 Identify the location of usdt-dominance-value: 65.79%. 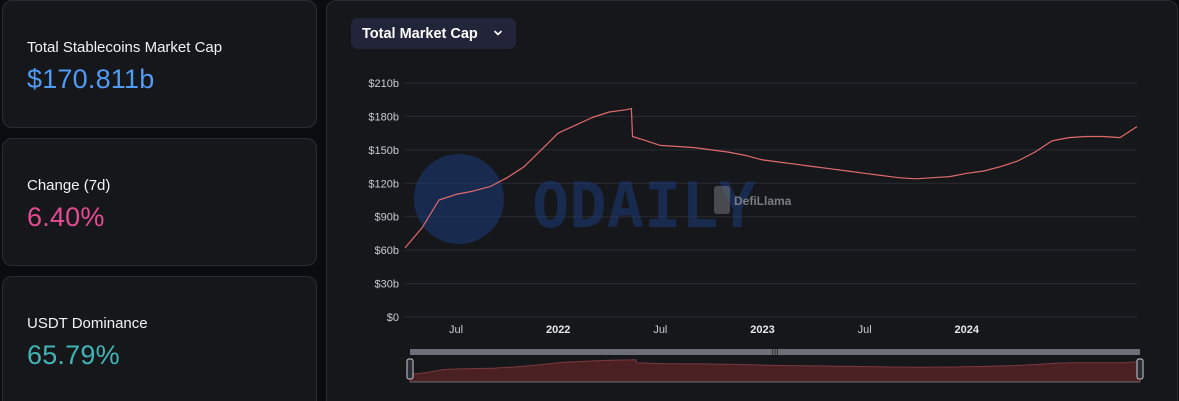
(73, 355).